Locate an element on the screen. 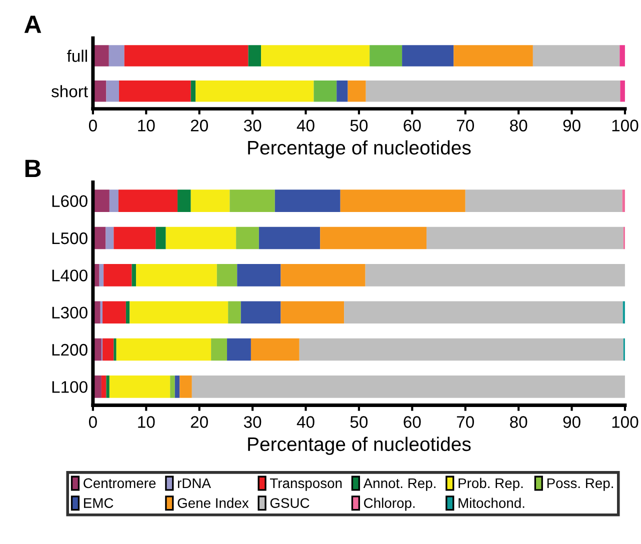 This screenshot has height=544, width=641. legend-label: EMC is located at coordinates (99, 503).